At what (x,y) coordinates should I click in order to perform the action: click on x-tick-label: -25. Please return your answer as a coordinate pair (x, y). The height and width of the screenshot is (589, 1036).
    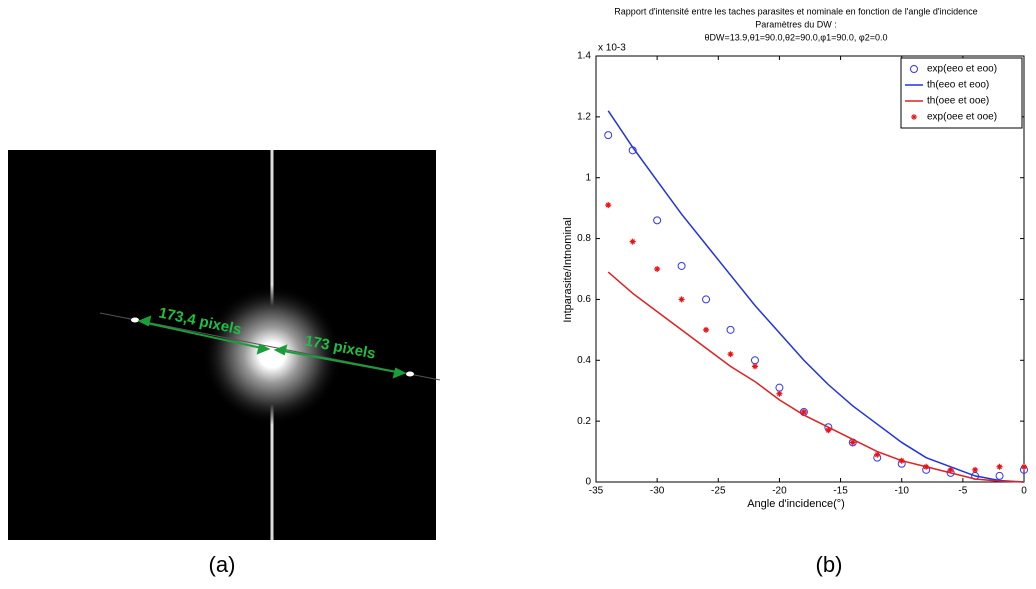
    Looking at the image, I should click on (718, 491).